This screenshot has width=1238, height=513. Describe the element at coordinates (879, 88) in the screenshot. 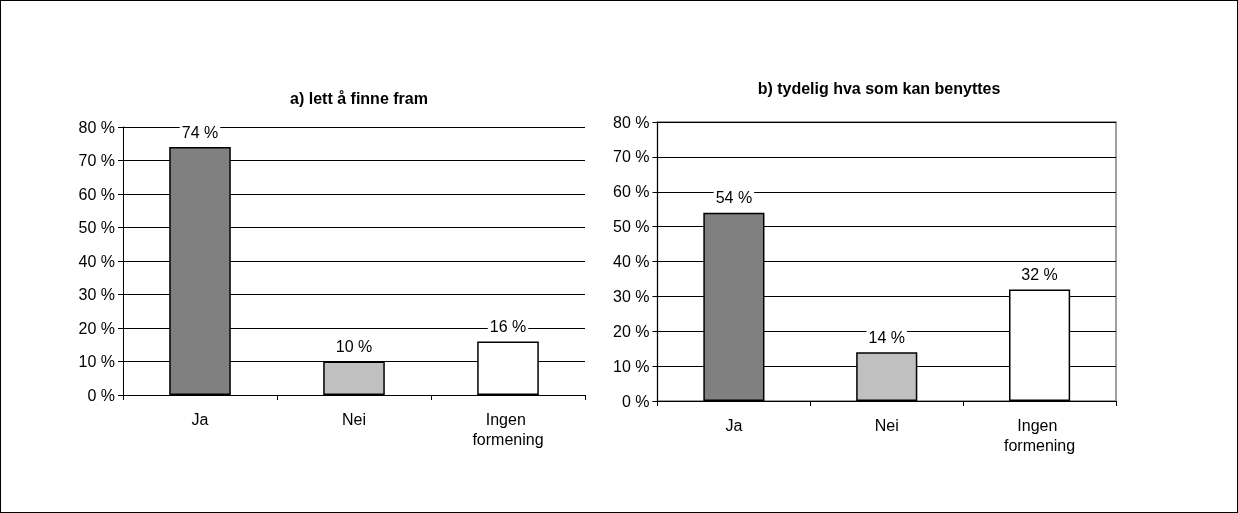

I see `chart-title: b) tydelig hva som kan benyttes` at that location.